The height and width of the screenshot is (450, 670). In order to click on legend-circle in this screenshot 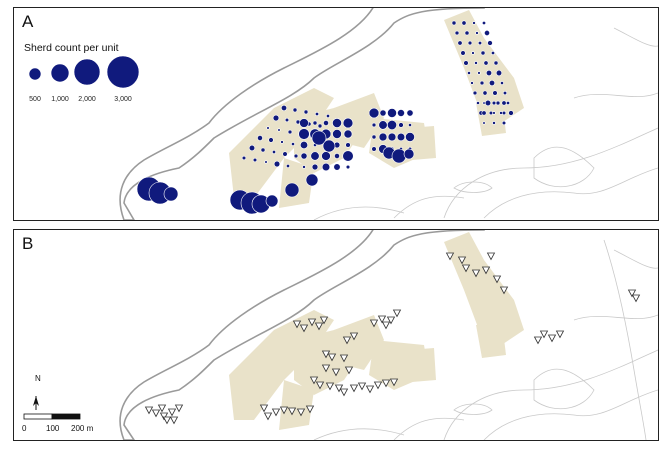, I will do `click(60, 73)`.